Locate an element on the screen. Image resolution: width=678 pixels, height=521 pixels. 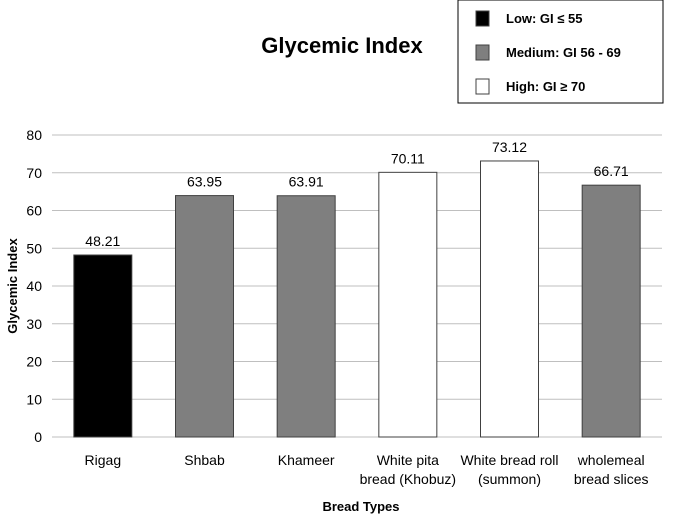
data-label: 66.71 is located at coordinates (611, 171).